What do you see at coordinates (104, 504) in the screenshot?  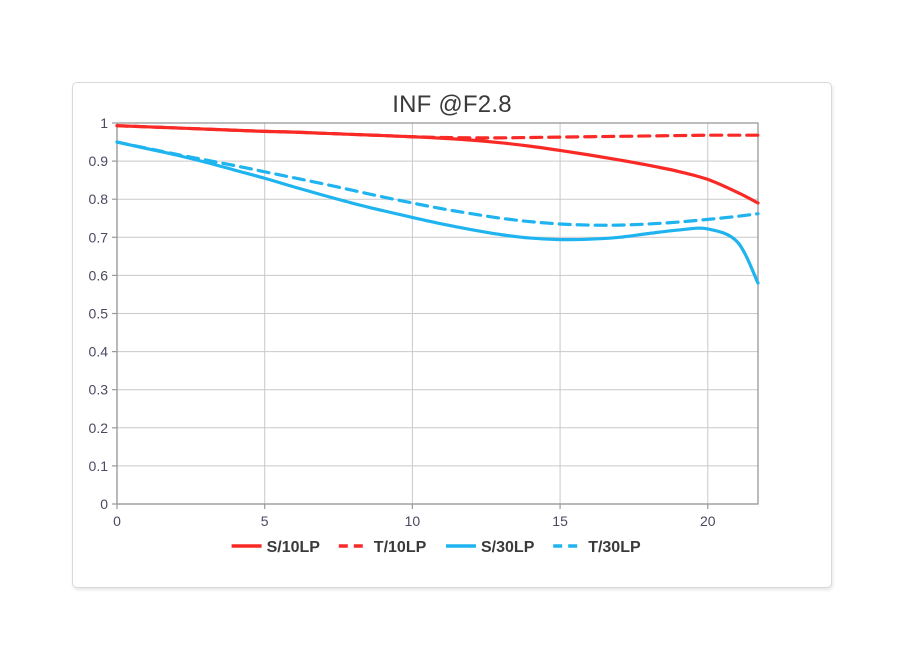 I see `y-tick-label: 0` at bounding box center [104, 504].